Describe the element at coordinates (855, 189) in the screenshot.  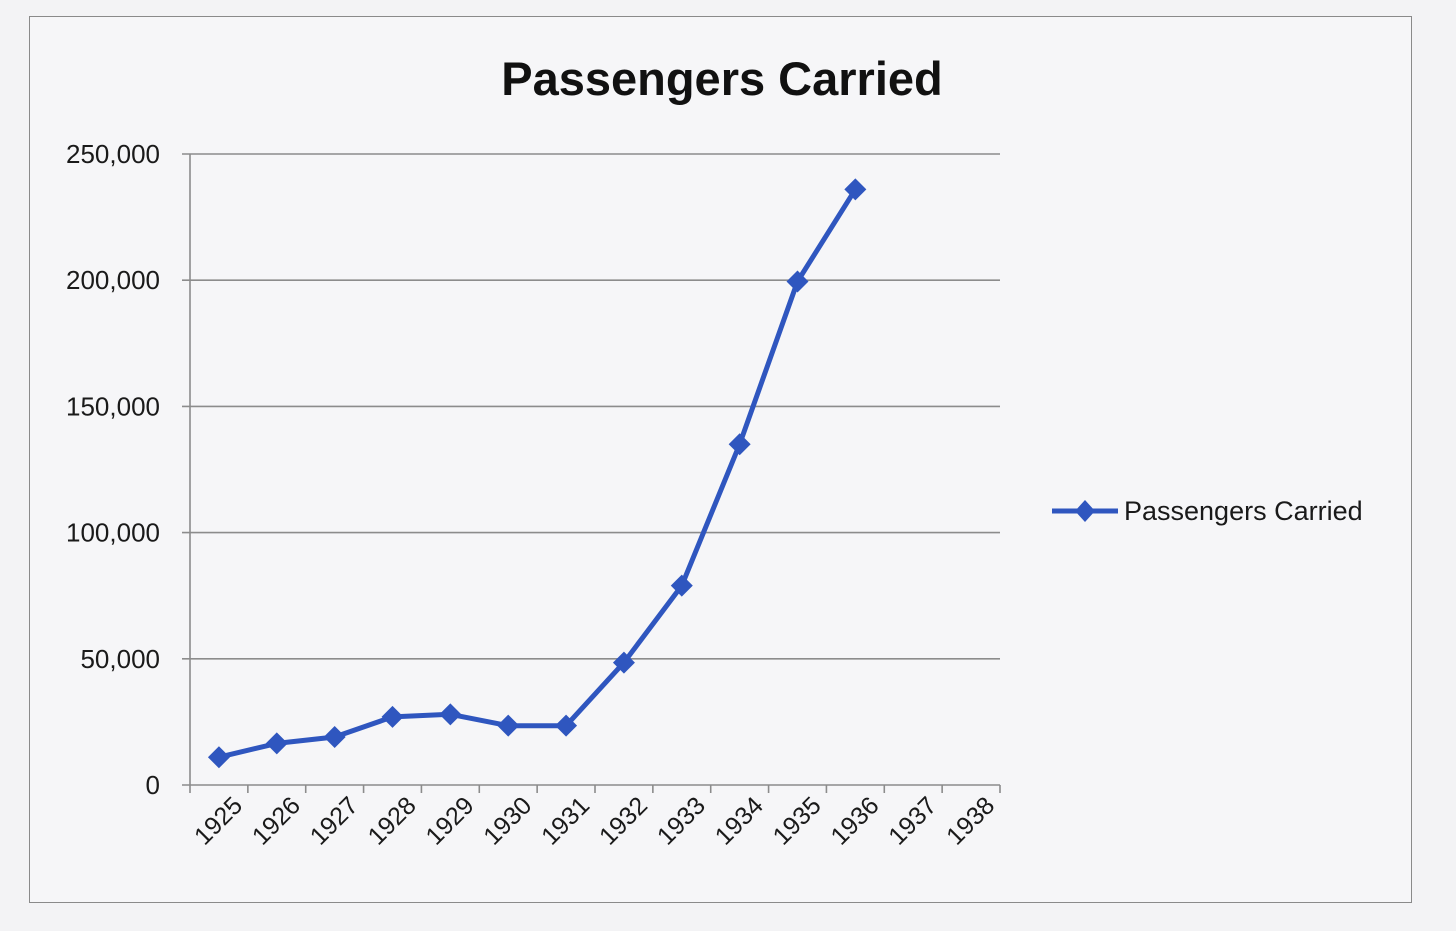
I see `data-point-1936` at that location.